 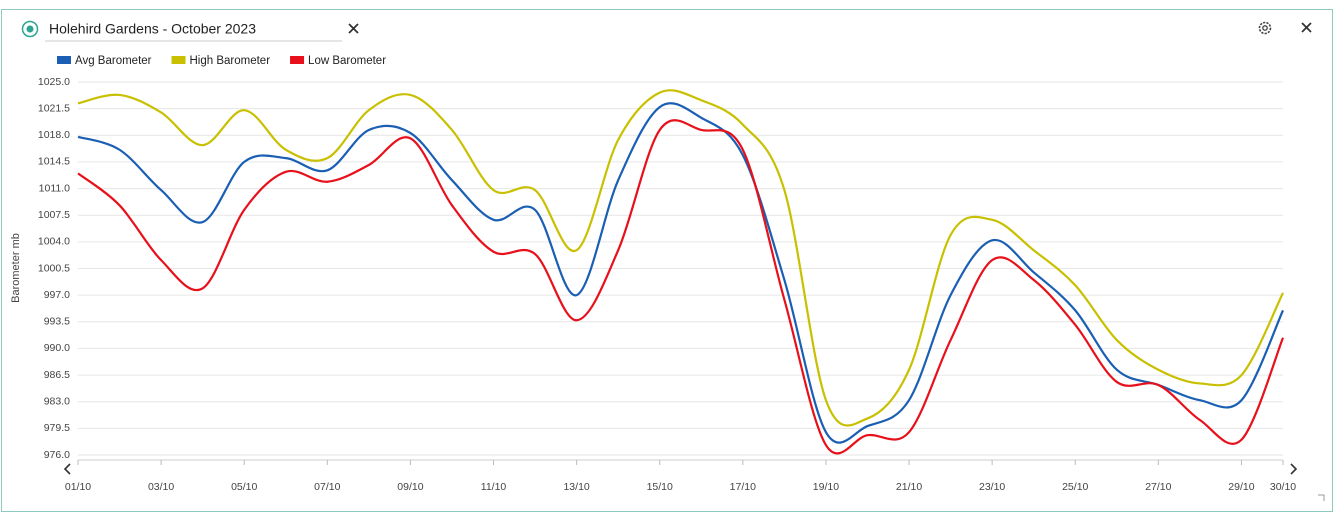 I want to click on legend-label: Avg Barometer, so click(x=113, y=61).